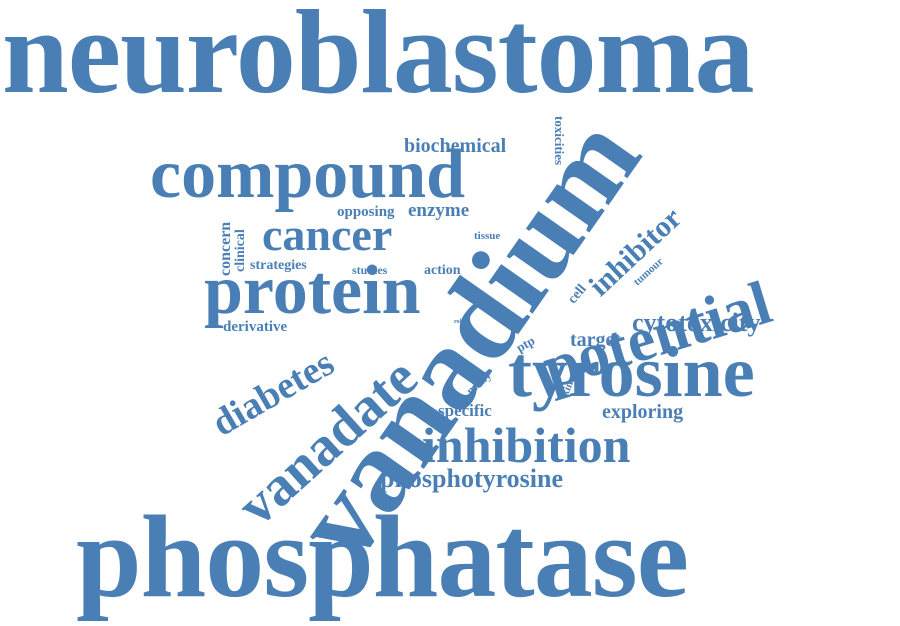  What do you see at coordinates (327, 234) in the screenshot?
I see `word-cancer: cancer` at bounding box center [327, 234].